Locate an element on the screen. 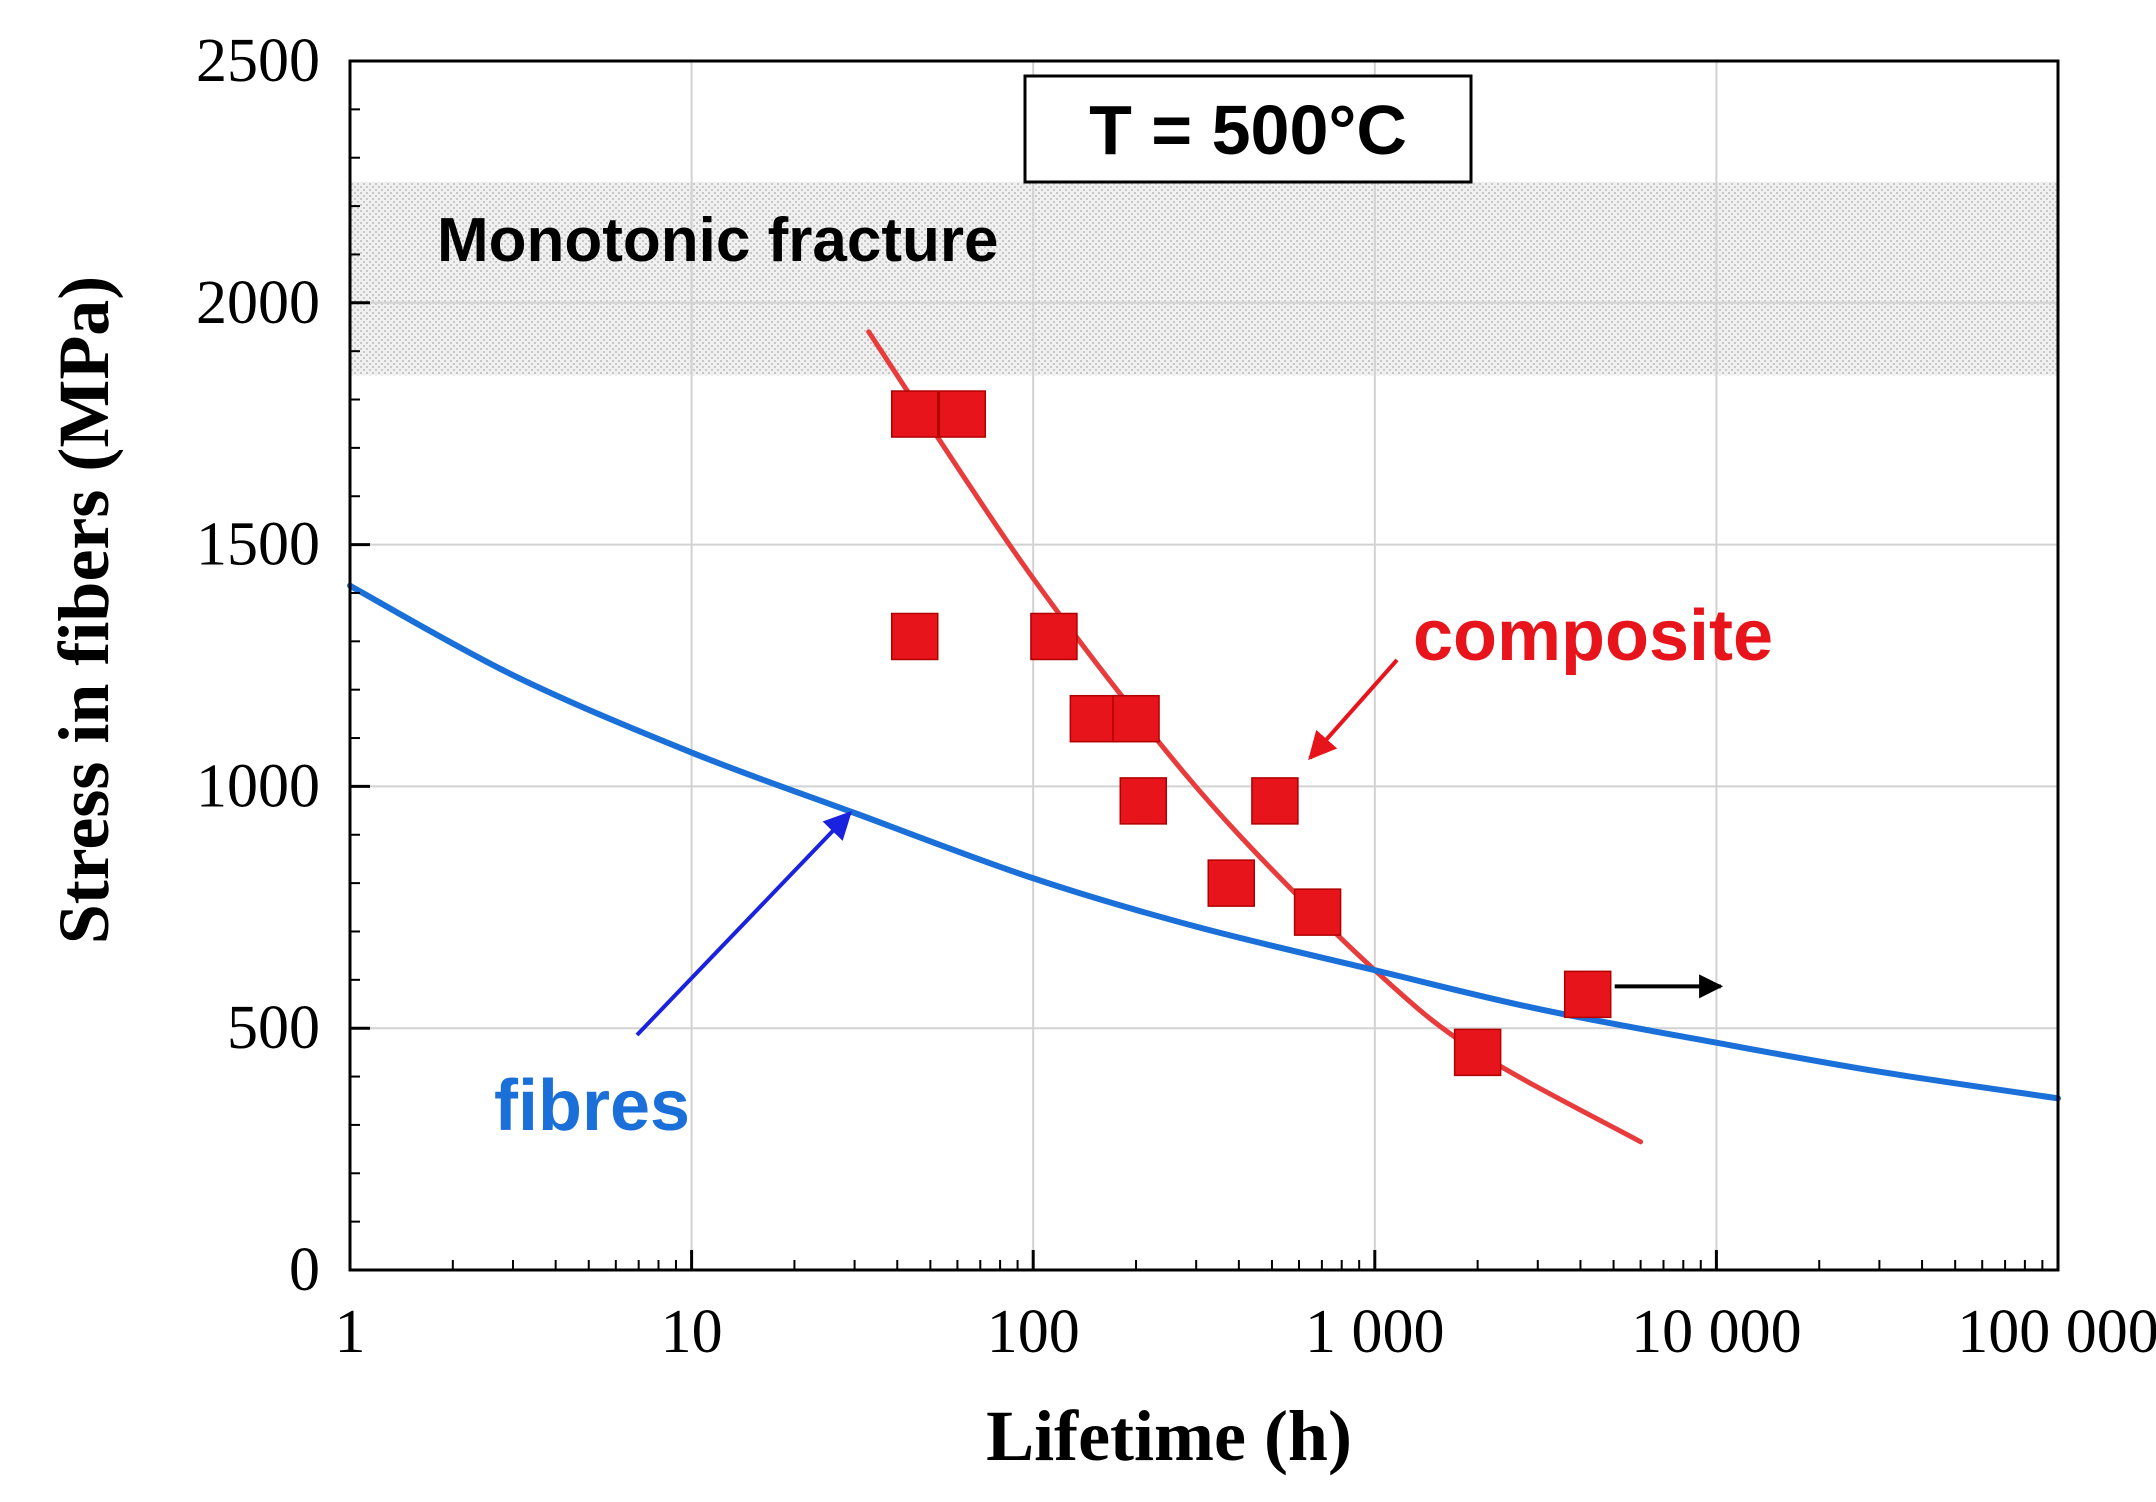 This screenshot has height=1502, width=2156. fracture-band-group is located at coordinates (1204, 278).